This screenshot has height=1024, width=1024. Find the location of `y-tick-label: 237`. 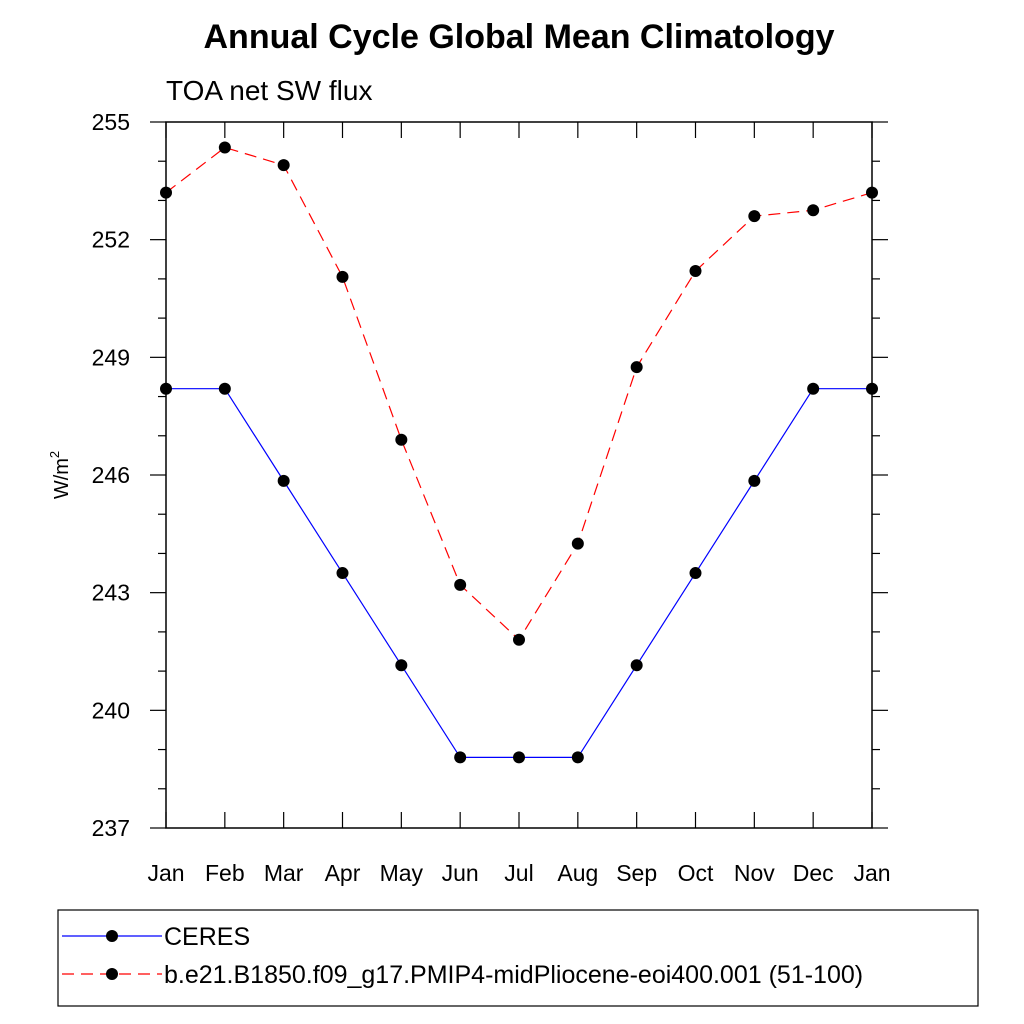

y-tick-label: 237 is located at coordinates (111, 828).